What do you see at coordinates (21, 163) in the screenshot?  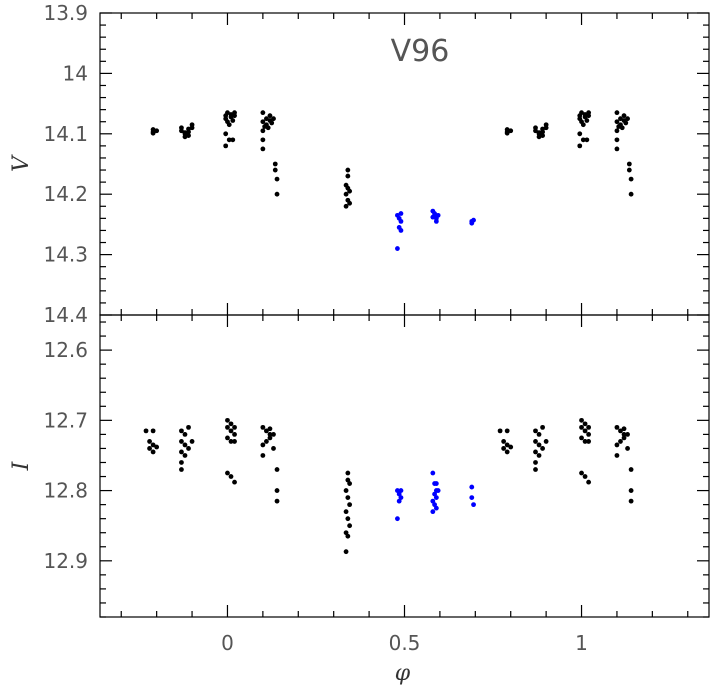 I see `y-axis-title: V` at bounding box center [21, 163].